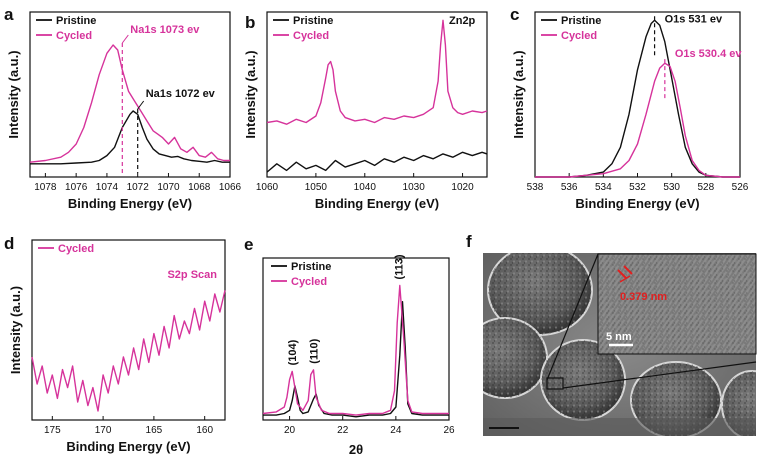 The image size is (758, 468). Describe the element at coordinates (9, 14) in the screenshot. I see `panel-label-a: a` at that location.